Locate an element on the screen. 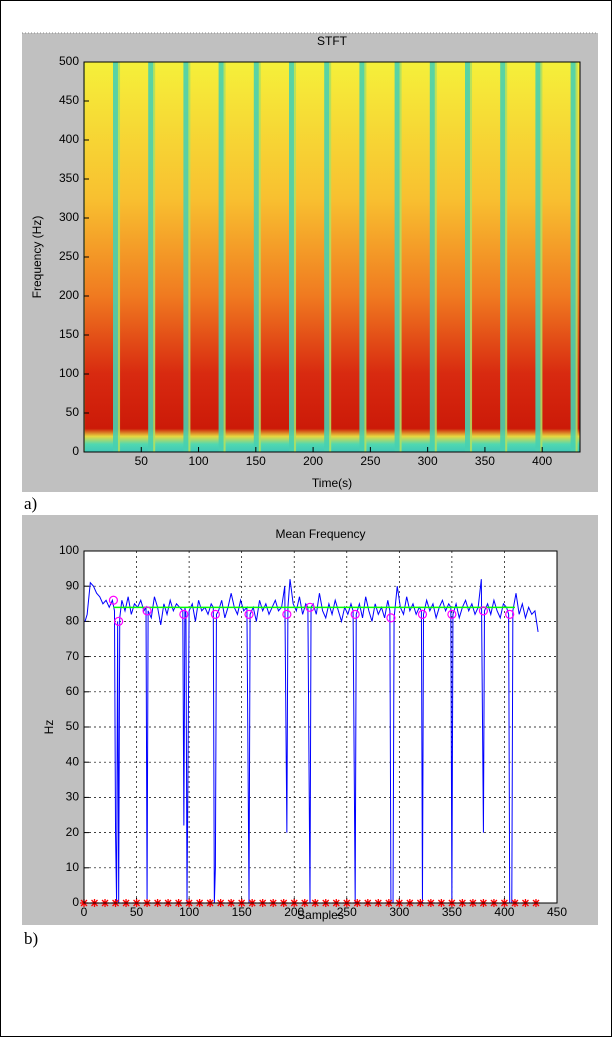 The width and height of the screenshot is (613, 1038). y-tick-label: 450 is located at coordinates (69, 100).